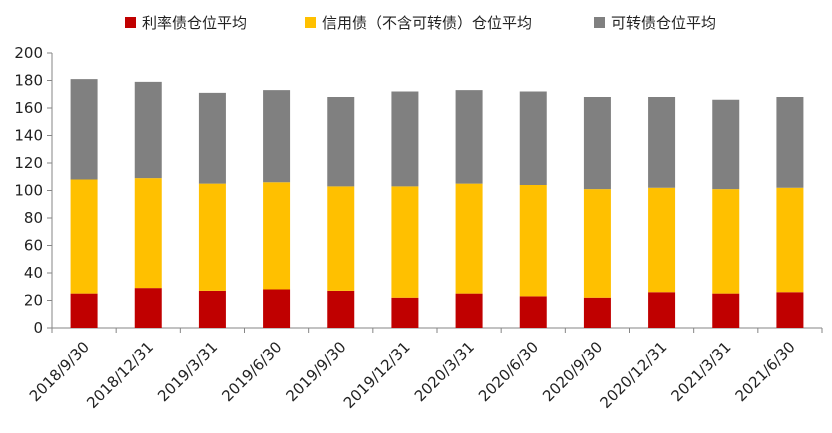  What do you see at coordinates (28, 108) in the screenshot?
I see `y-tick-label: 160` at bounding box center [28, 108].